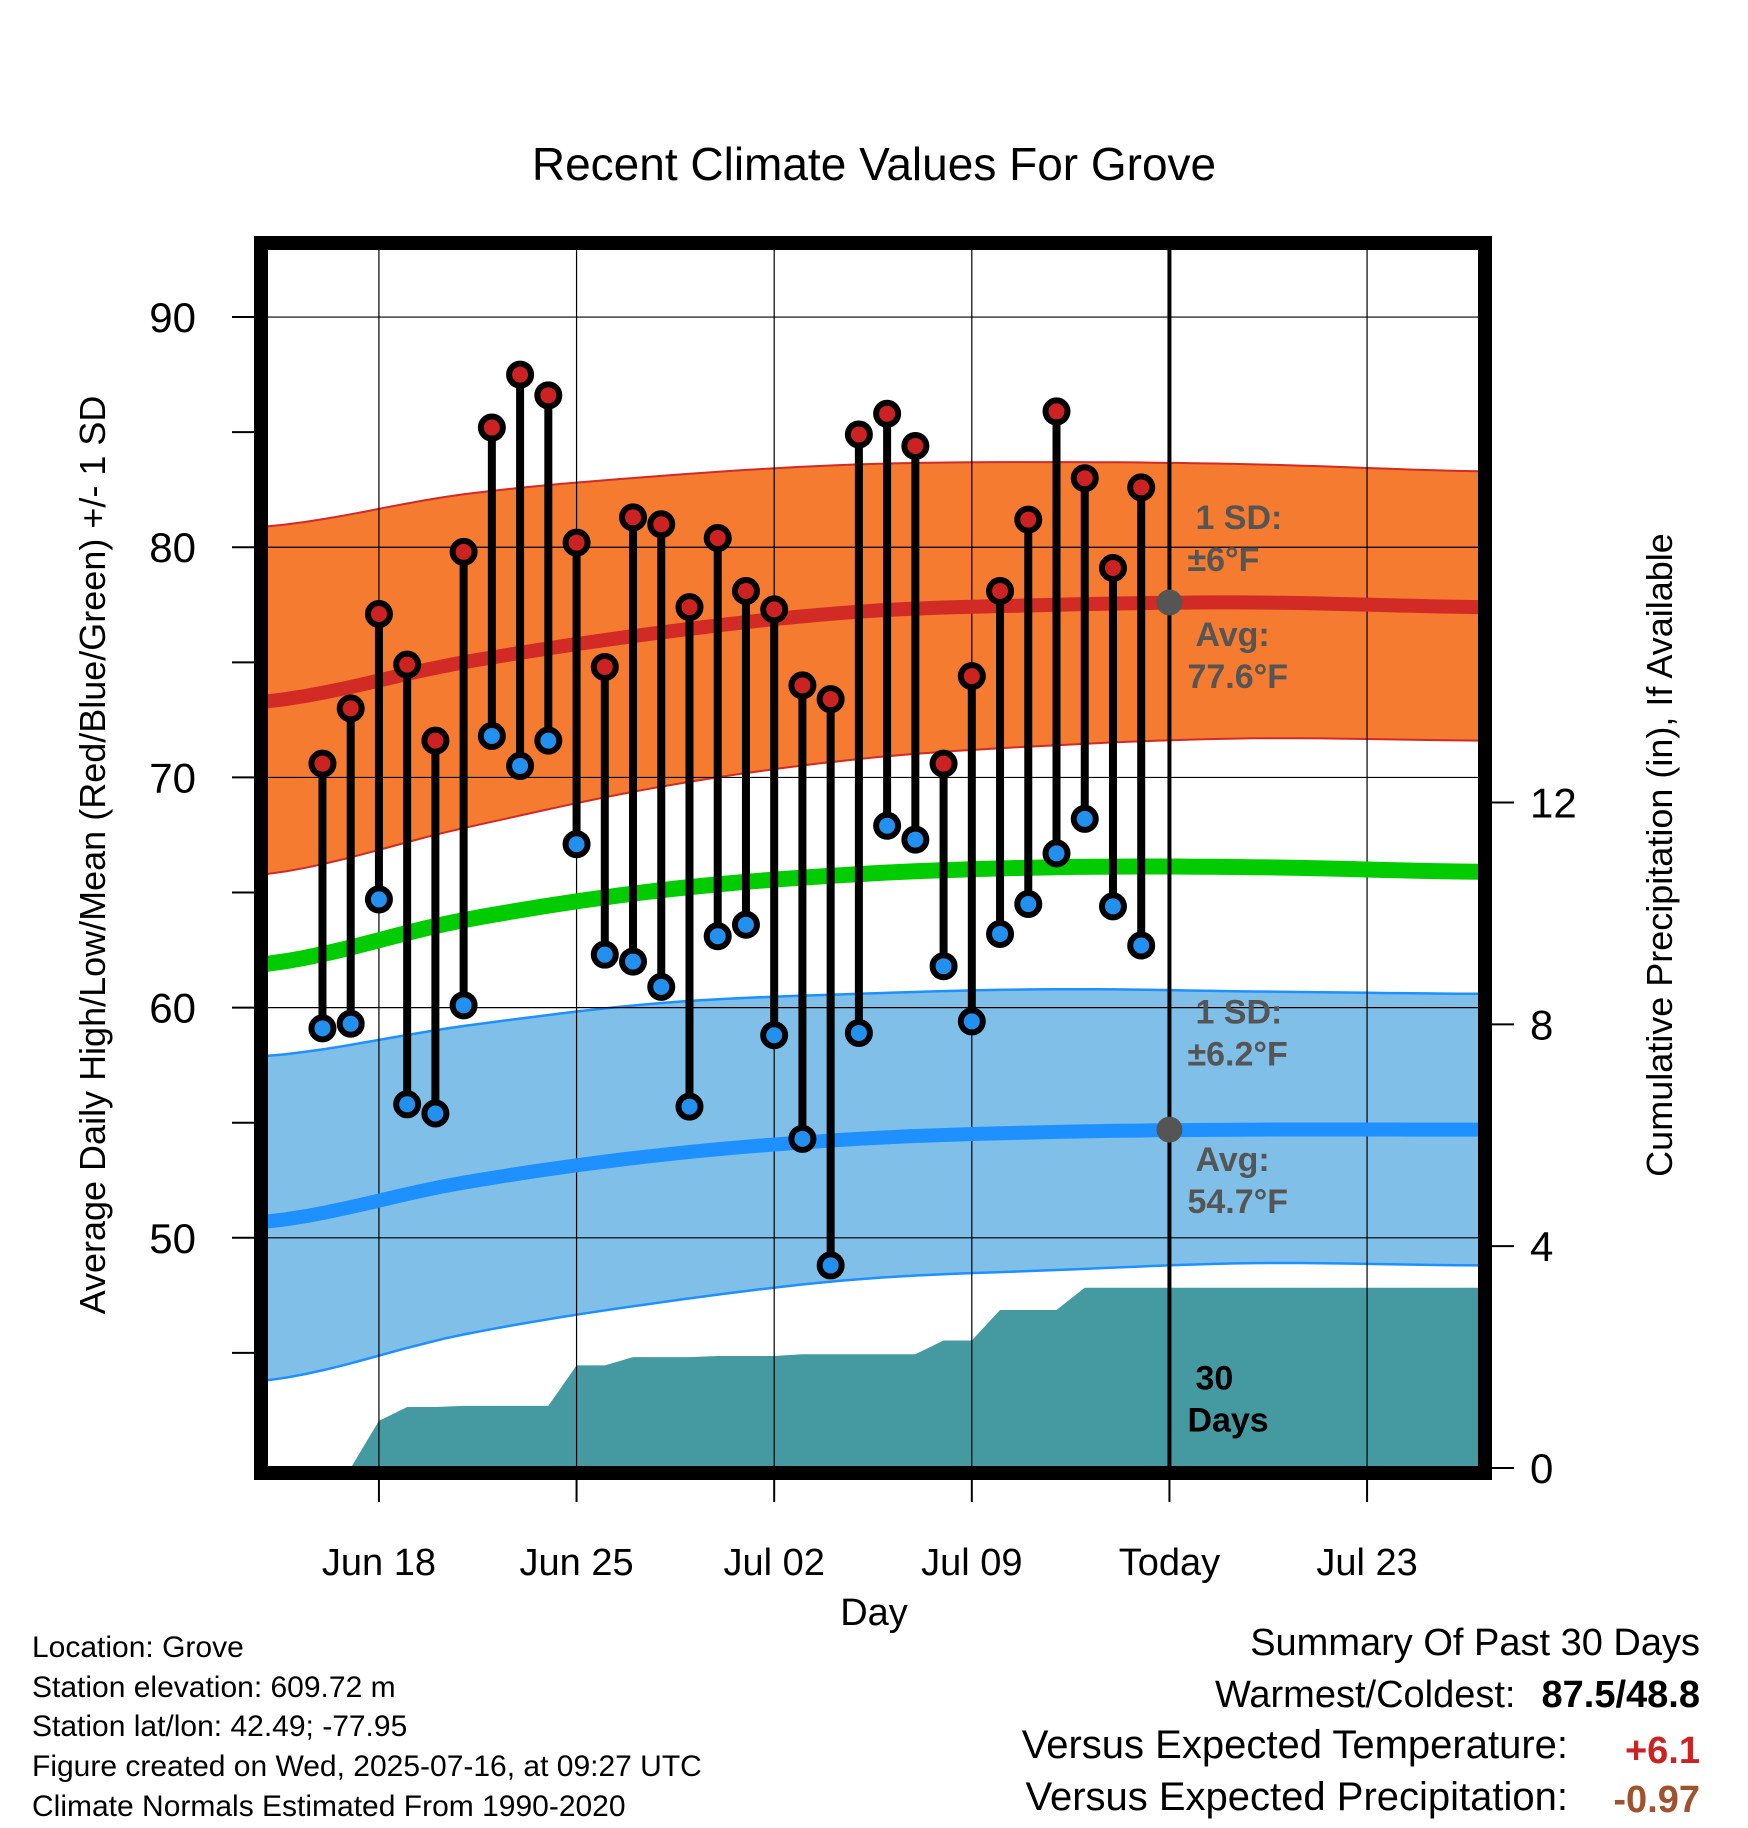  I want to click on precip-departure-label: Versus Expected Precipitation:, so click(1296, 1797).